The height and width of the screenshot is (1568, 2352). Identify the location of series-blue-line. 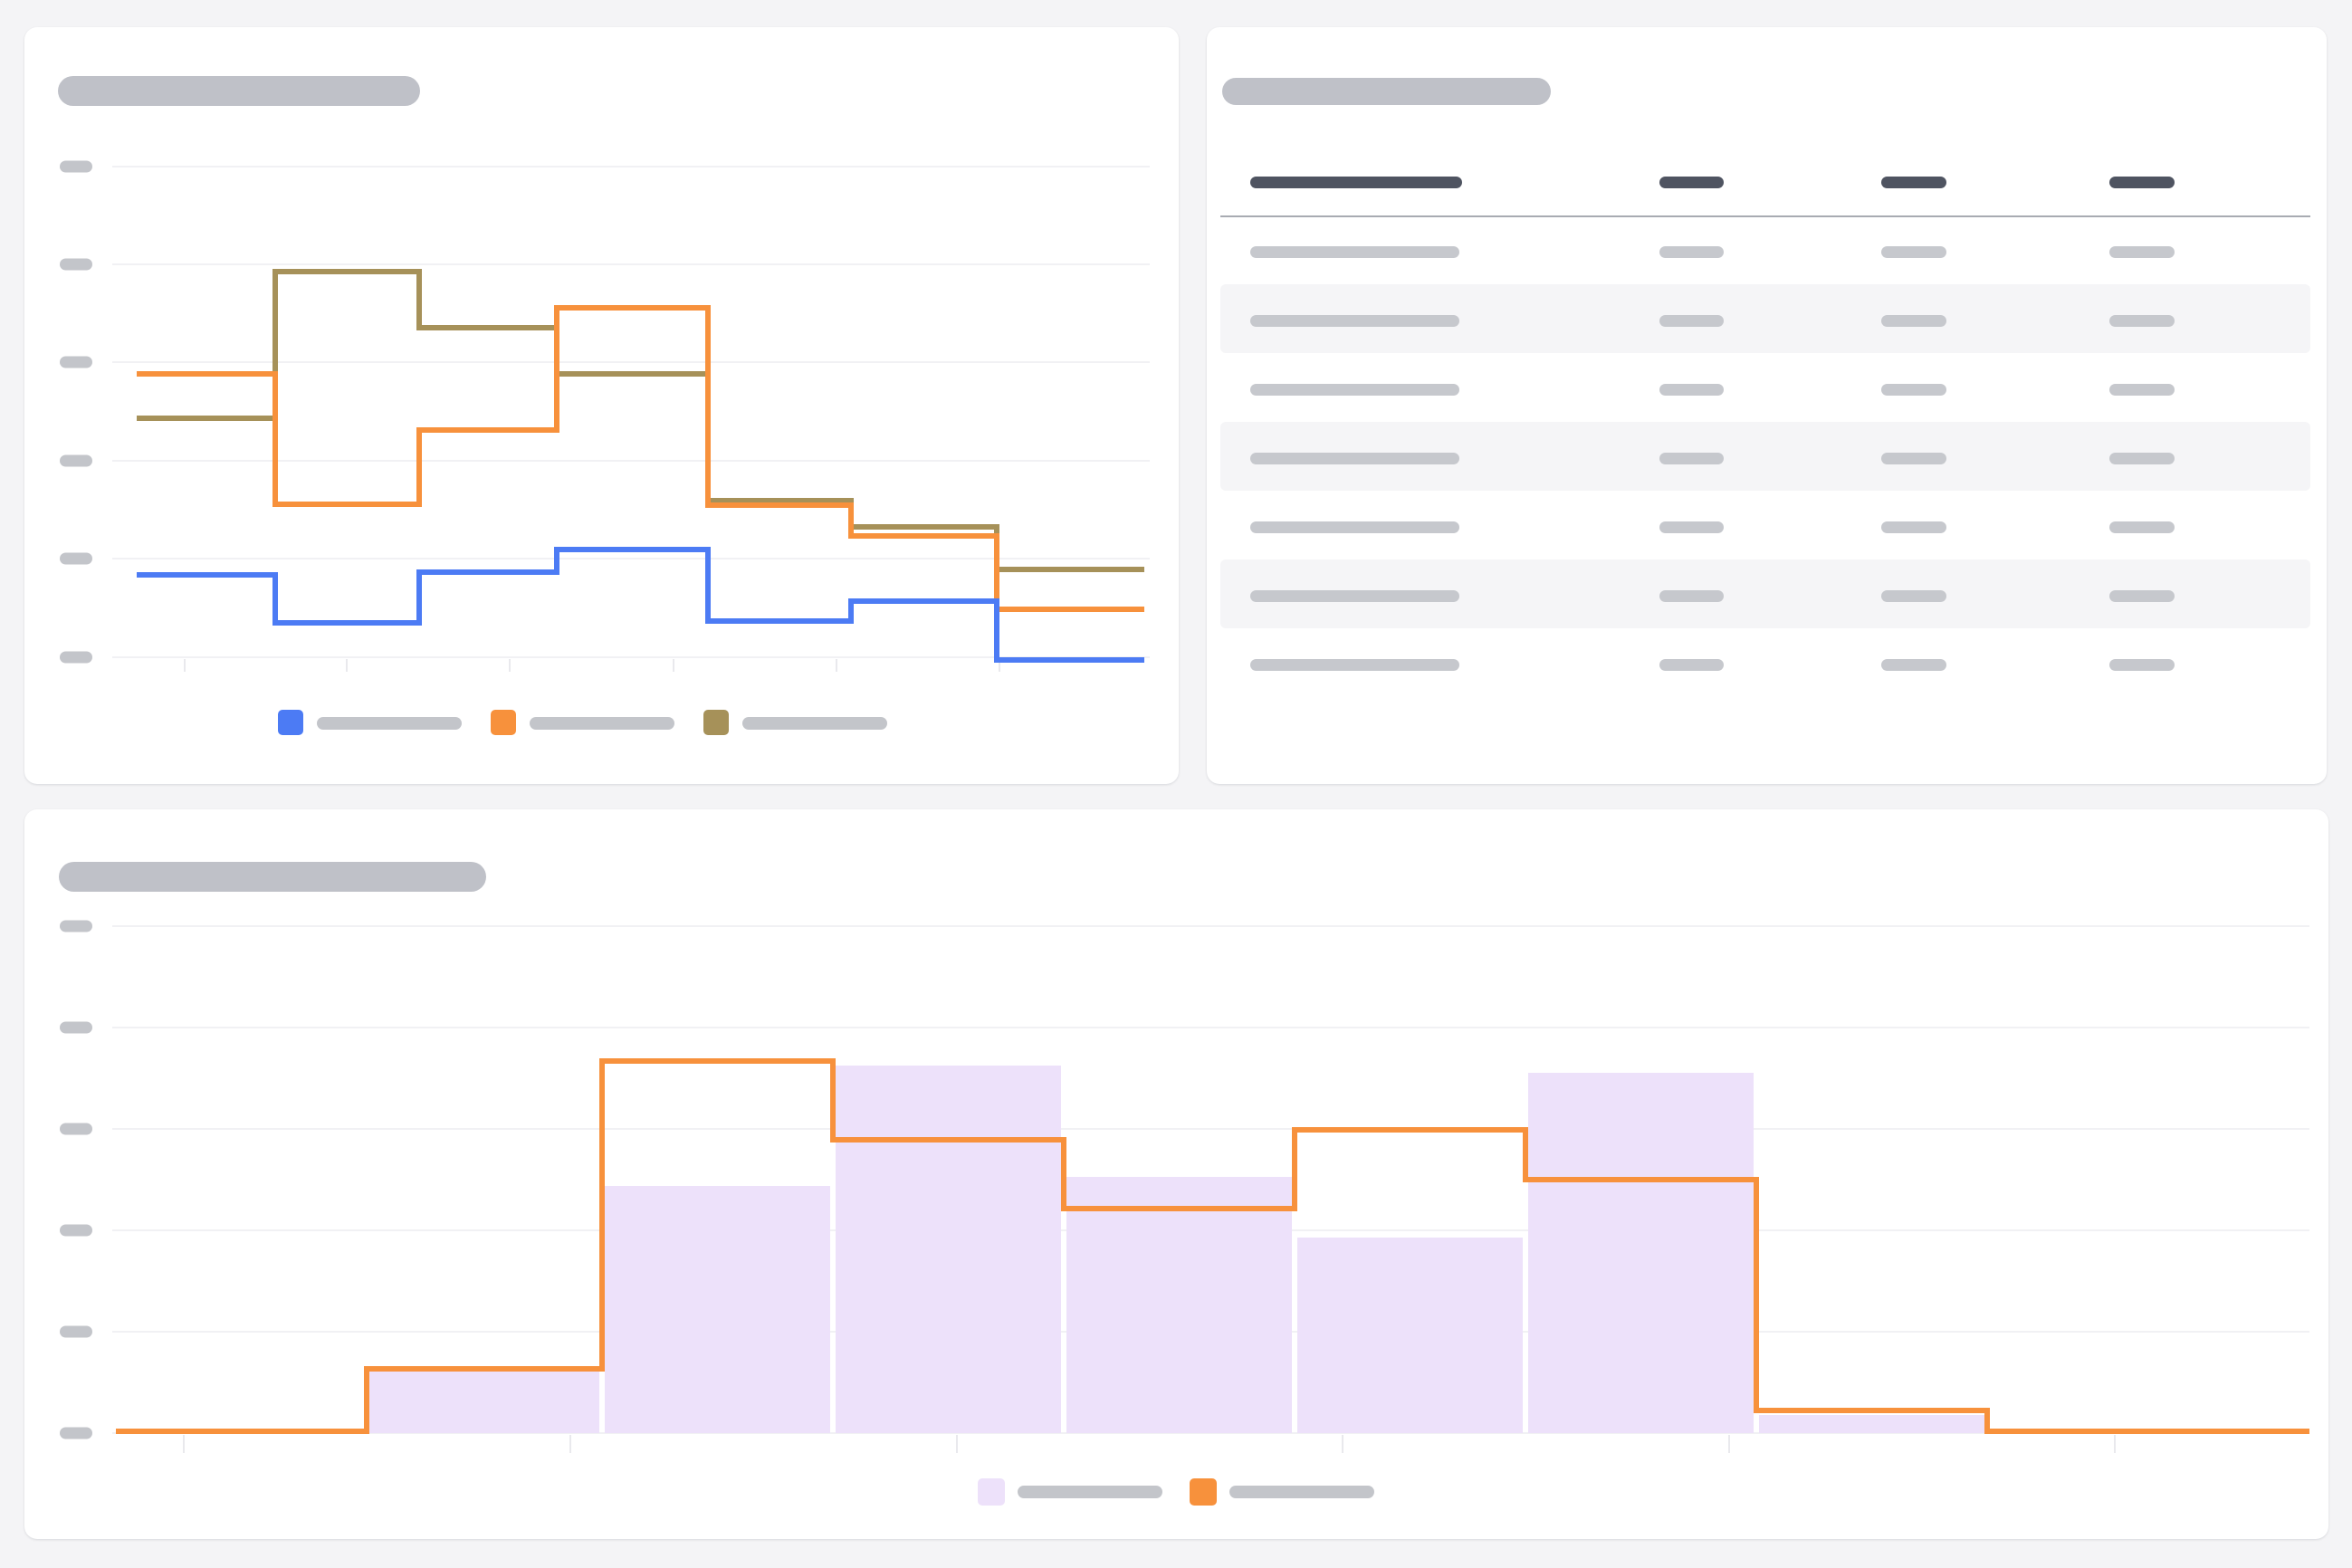
(640, 605).